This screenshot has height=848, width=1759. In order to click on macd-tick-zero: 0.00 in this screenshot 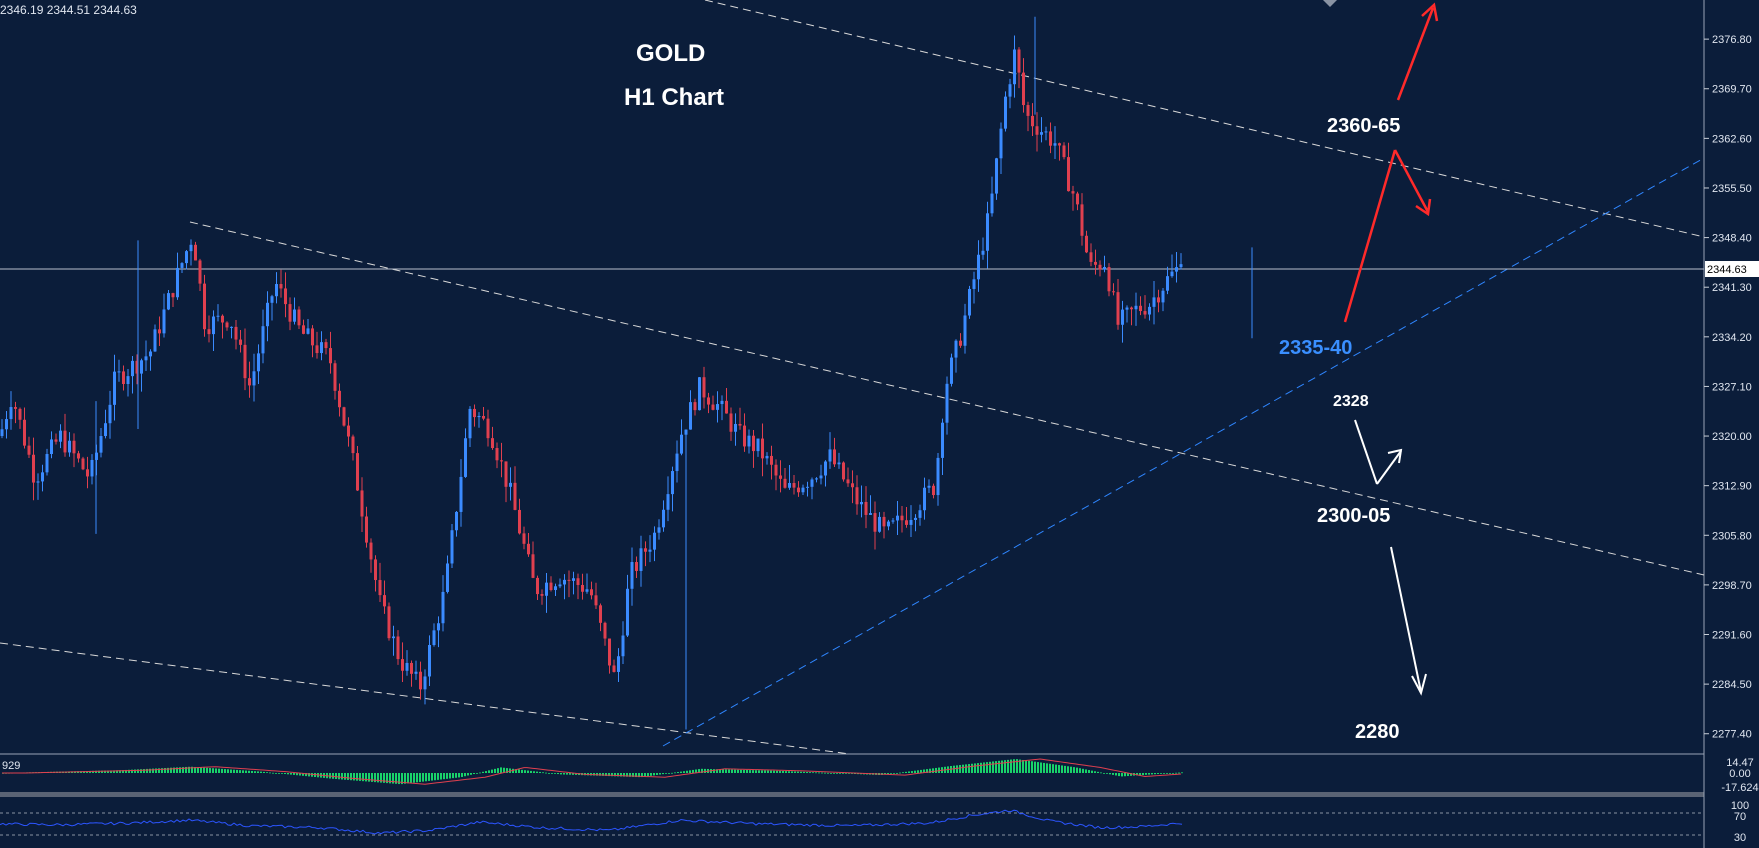, I will do `click(1739, 774)`.